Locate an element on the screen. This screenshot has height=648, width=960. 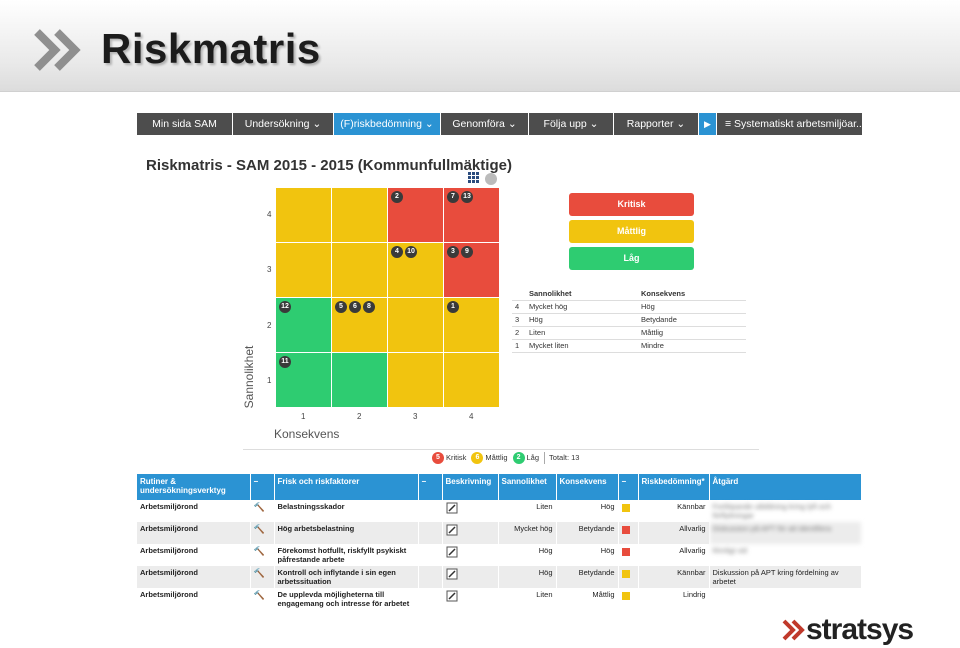
nav-play-arrow-icon: ▶ is located at coordinates (708, 124).